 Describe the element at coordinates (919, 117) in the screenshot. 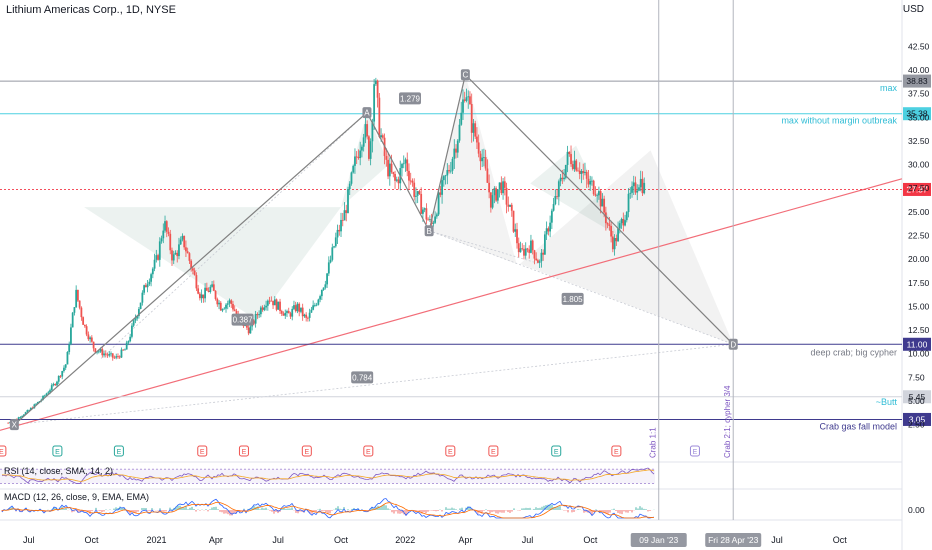

I see `y-tick-label: 35.00` at that location.